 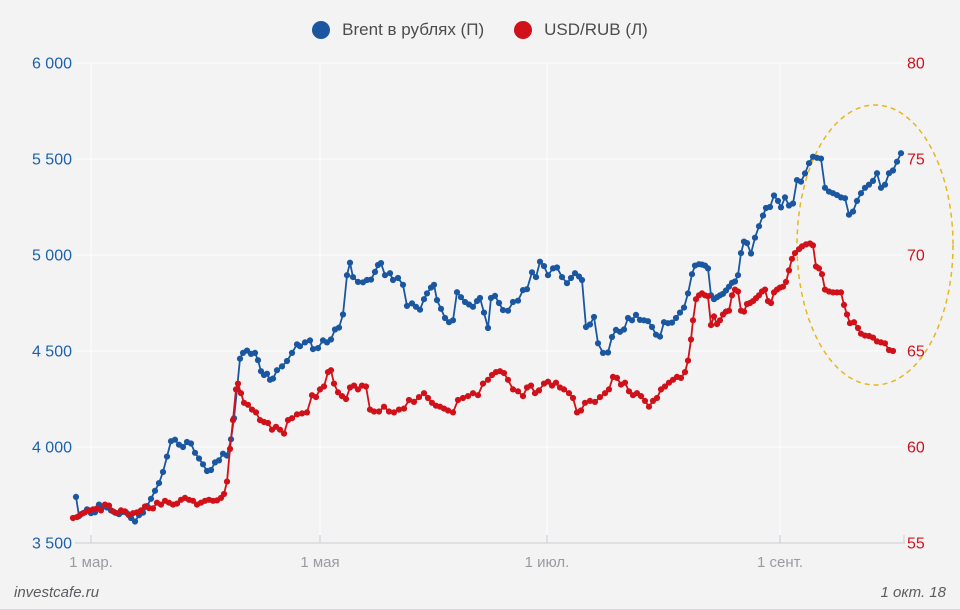 I want to click on legend-item-usdrub: USD/RUB (Л), so click(x=581, y=30).